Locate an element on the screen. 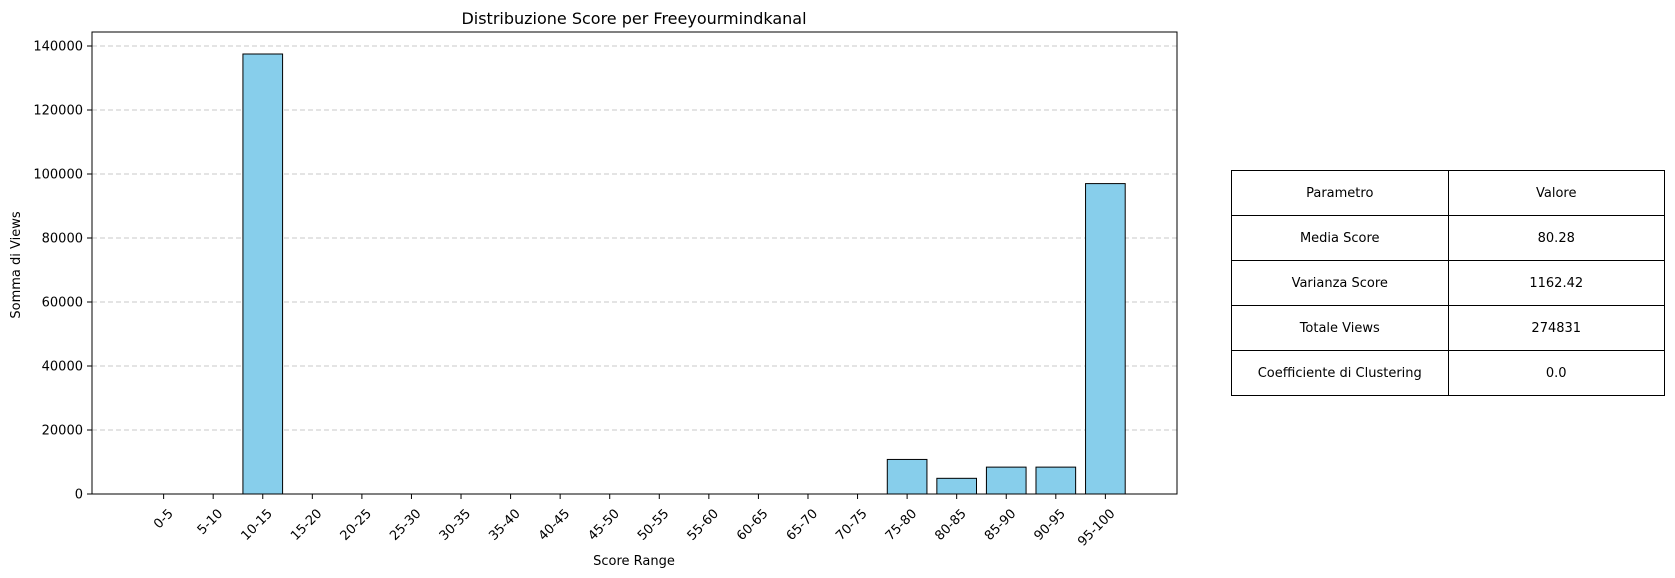 This screenshot has width=1675, height=578. x-tick-label: 85-90 is located at coordinates (1000, 524).